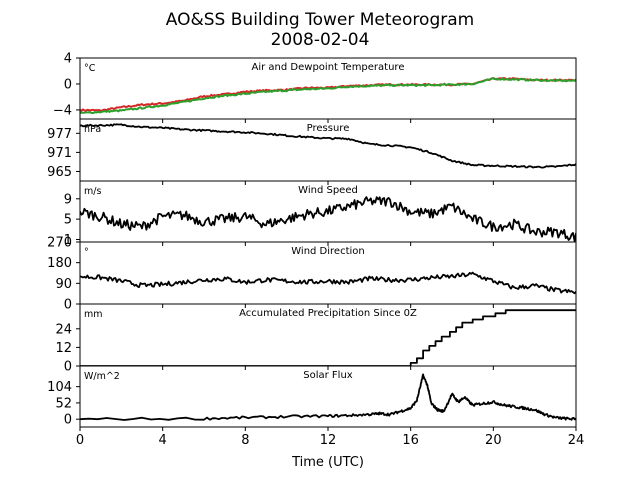 The image size is (640, 480). I want to click on x-axis: 0 4 8 12 16 20 24, so click(330, 440).